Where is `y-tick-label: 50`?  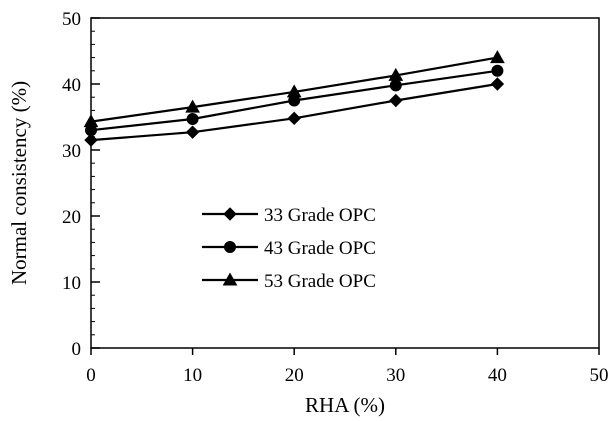
y-tick-label: 50 is located at coordinates (71, 19).